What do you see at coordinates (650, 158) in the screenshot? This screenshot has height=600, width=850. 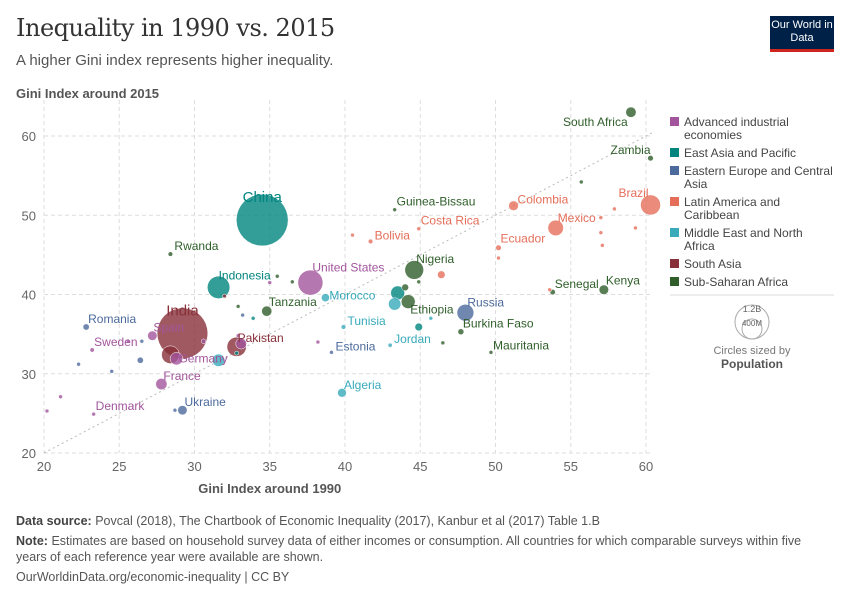 I see `data-point-zambia` at bounding box center [650, 158].